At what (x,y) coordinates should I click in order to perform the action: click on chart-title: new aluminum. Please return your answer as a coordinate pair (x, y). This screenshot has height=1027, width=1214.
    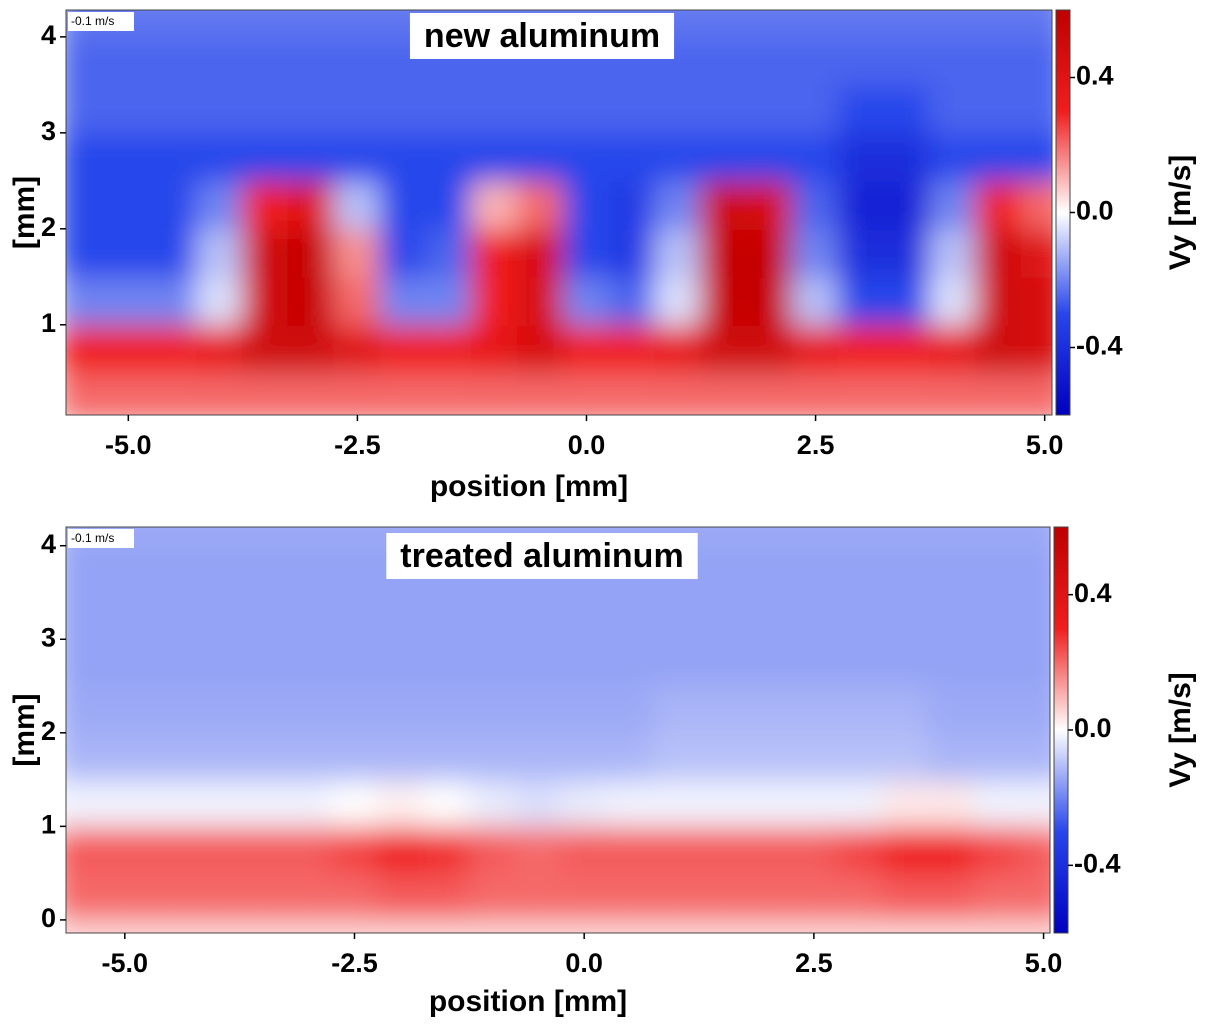
    Looking at the image, I should click on (542, 36).